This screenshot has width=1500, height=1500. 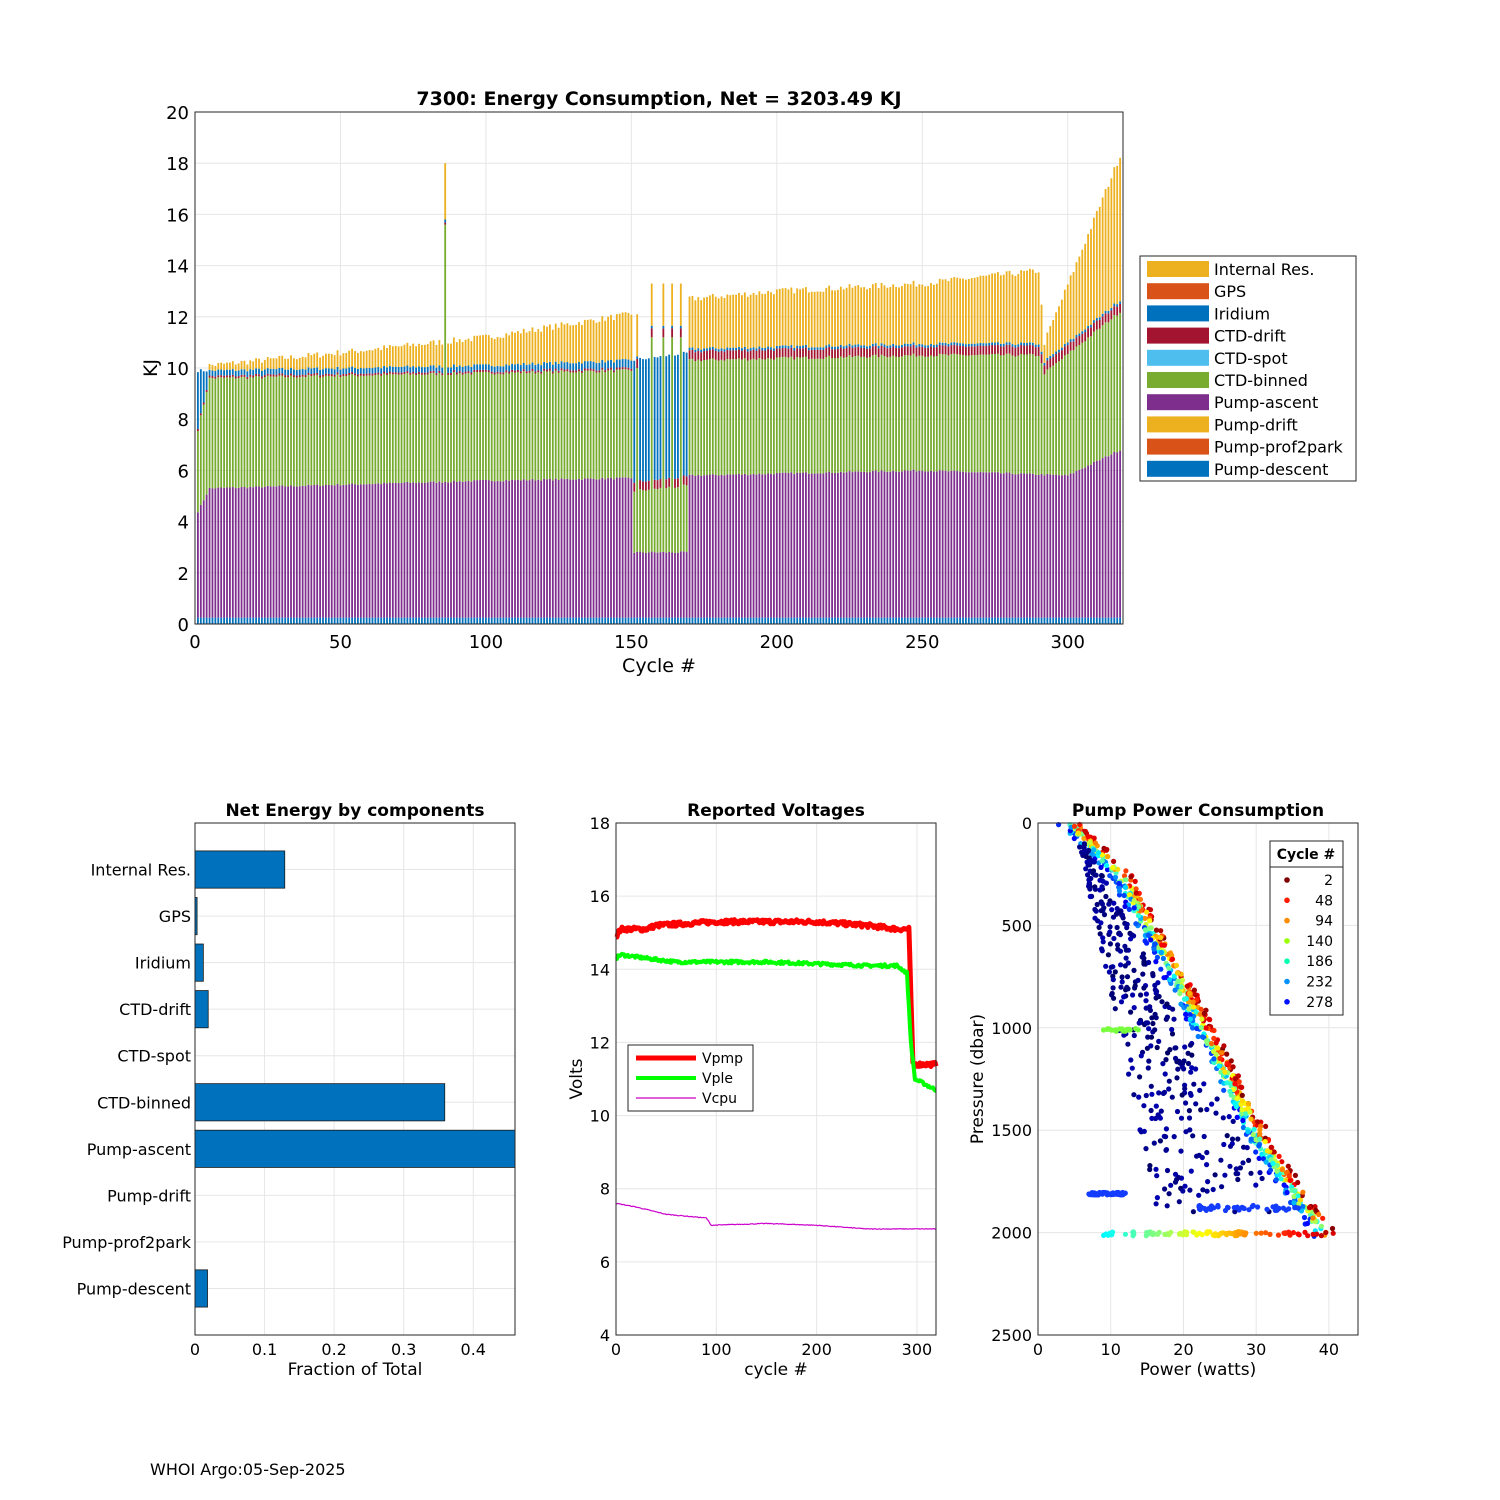 I want to click on voltages-ytick-label: 4, so click(x=605, y=1335).